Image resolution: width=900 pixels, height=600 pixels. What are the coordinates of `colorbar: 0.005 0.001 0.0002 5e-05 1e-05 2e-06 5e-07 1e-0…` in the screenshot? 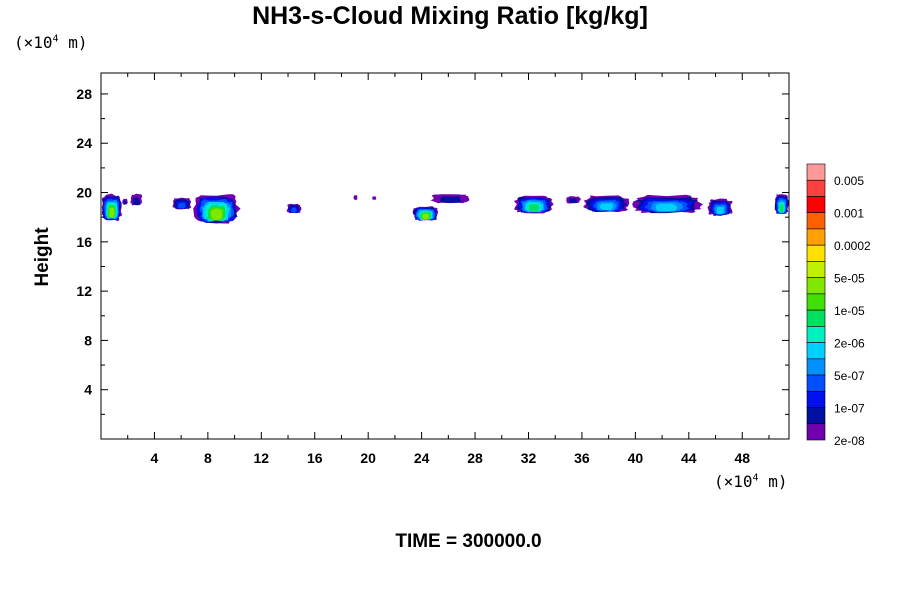 It's located at (838, 305).